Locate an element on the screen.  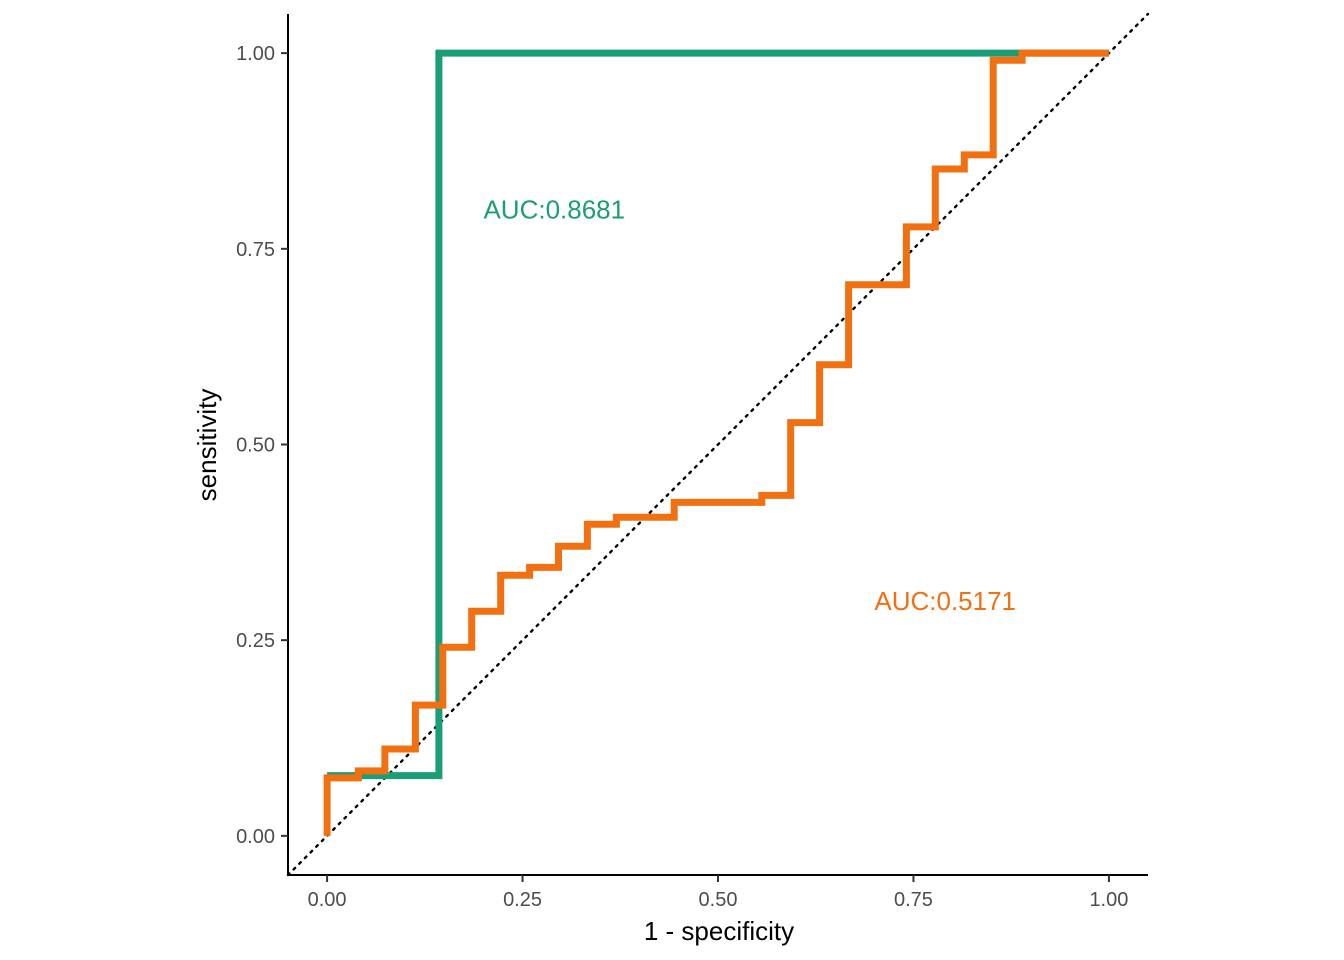
x-axis-title: 1 - specificity is located at coordinates (719, 931).